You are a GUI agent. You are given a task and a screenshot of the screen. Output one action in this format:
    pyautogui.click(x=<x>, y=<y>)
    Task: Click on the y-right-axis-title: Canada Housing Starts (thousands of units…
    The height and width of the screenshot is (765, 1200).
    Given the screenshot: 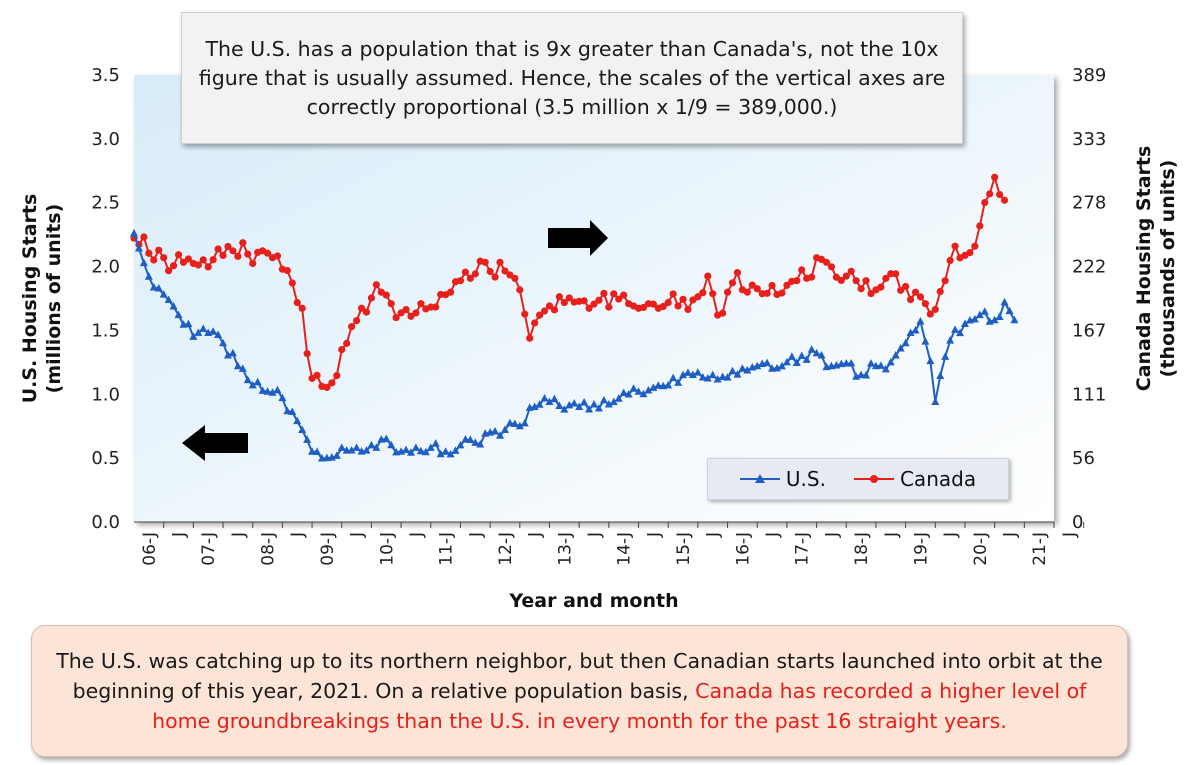 What is the action you would take?
    pyautogui.click(x=1156, y=269)
    